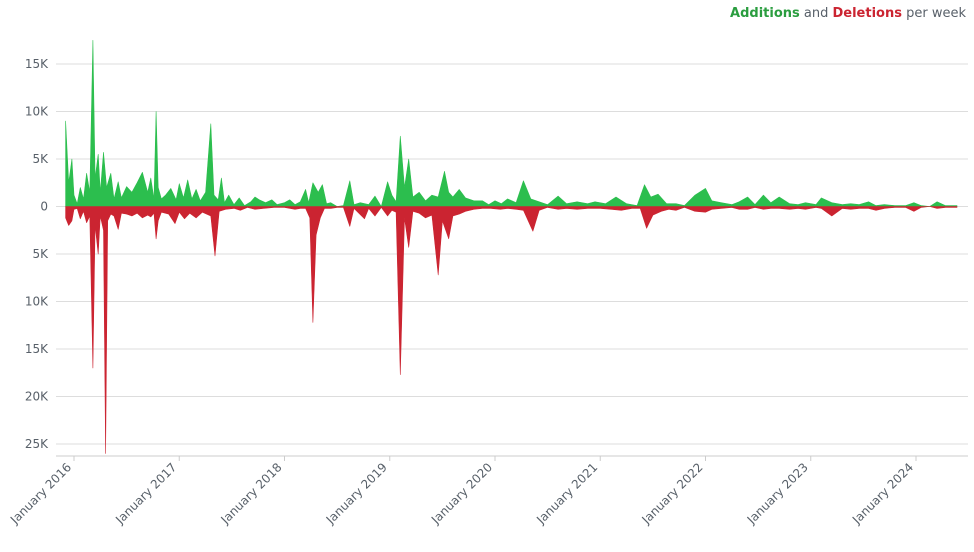 The height and width of the screenshot is (552, 974). I want to click on x-tick-label: January 2018, so click(251, 493).